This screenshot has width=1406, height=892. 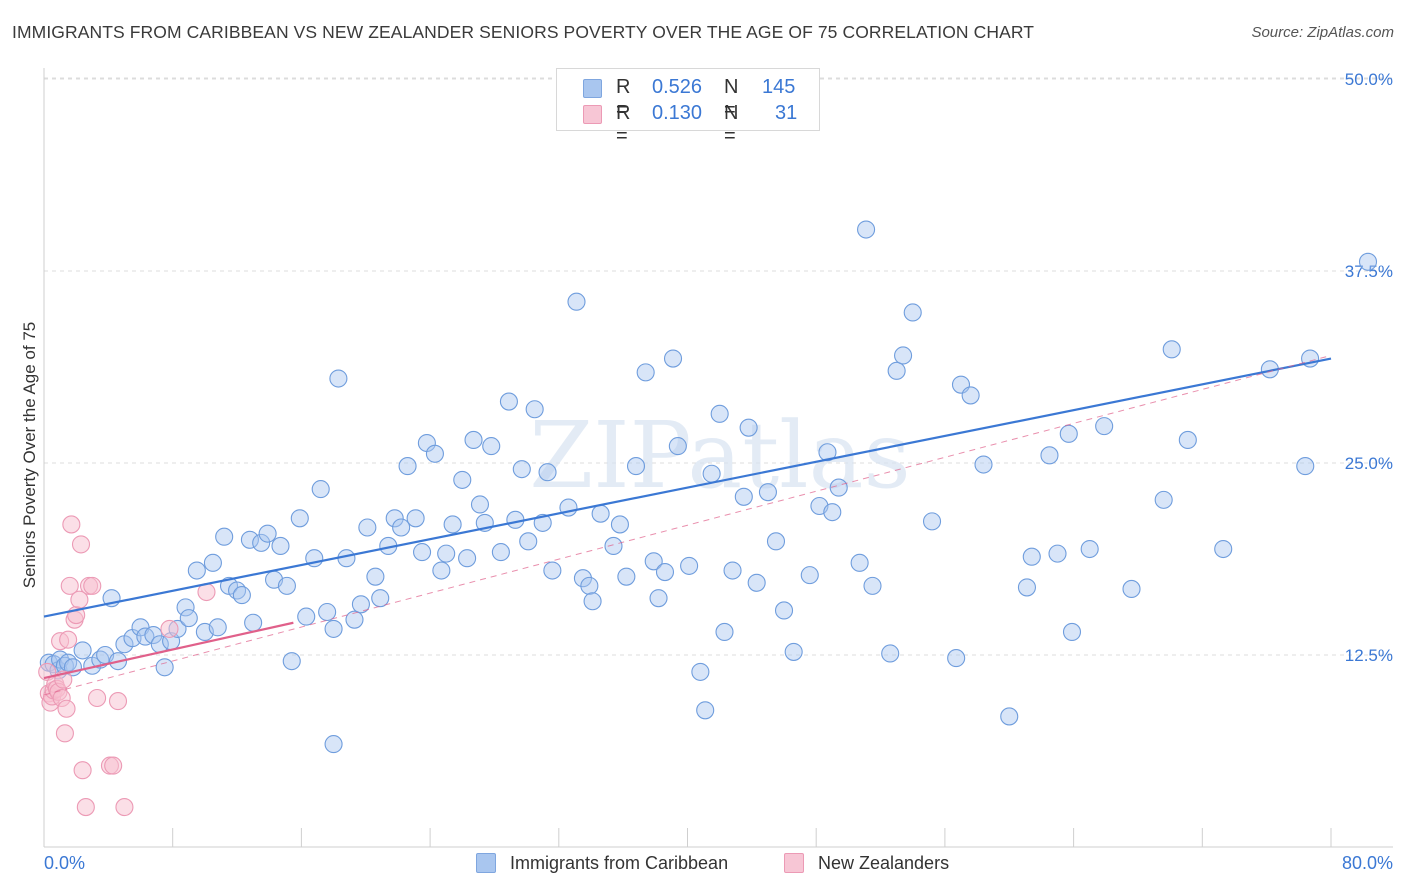 What do you see at coordinates (1369, 655) in the screenshot?
I see `y-tick-label: 12.5%` at bounding box center [1369, 655].